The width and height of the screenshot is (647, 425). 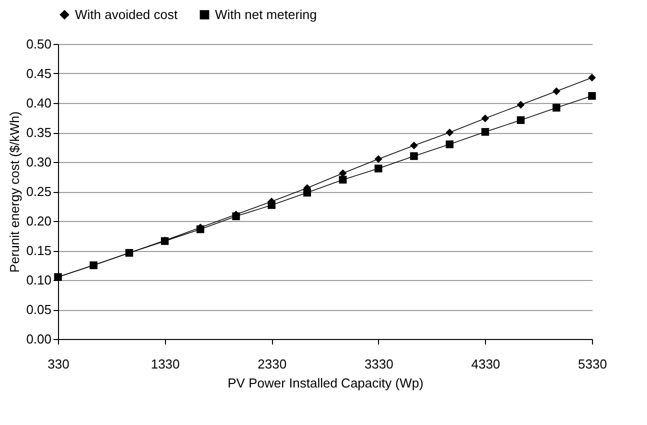 What do you see at coordinates (126, 14) in the screenshot?
I see `legend-label: With avoided cost` at bounding box center [126, 14].